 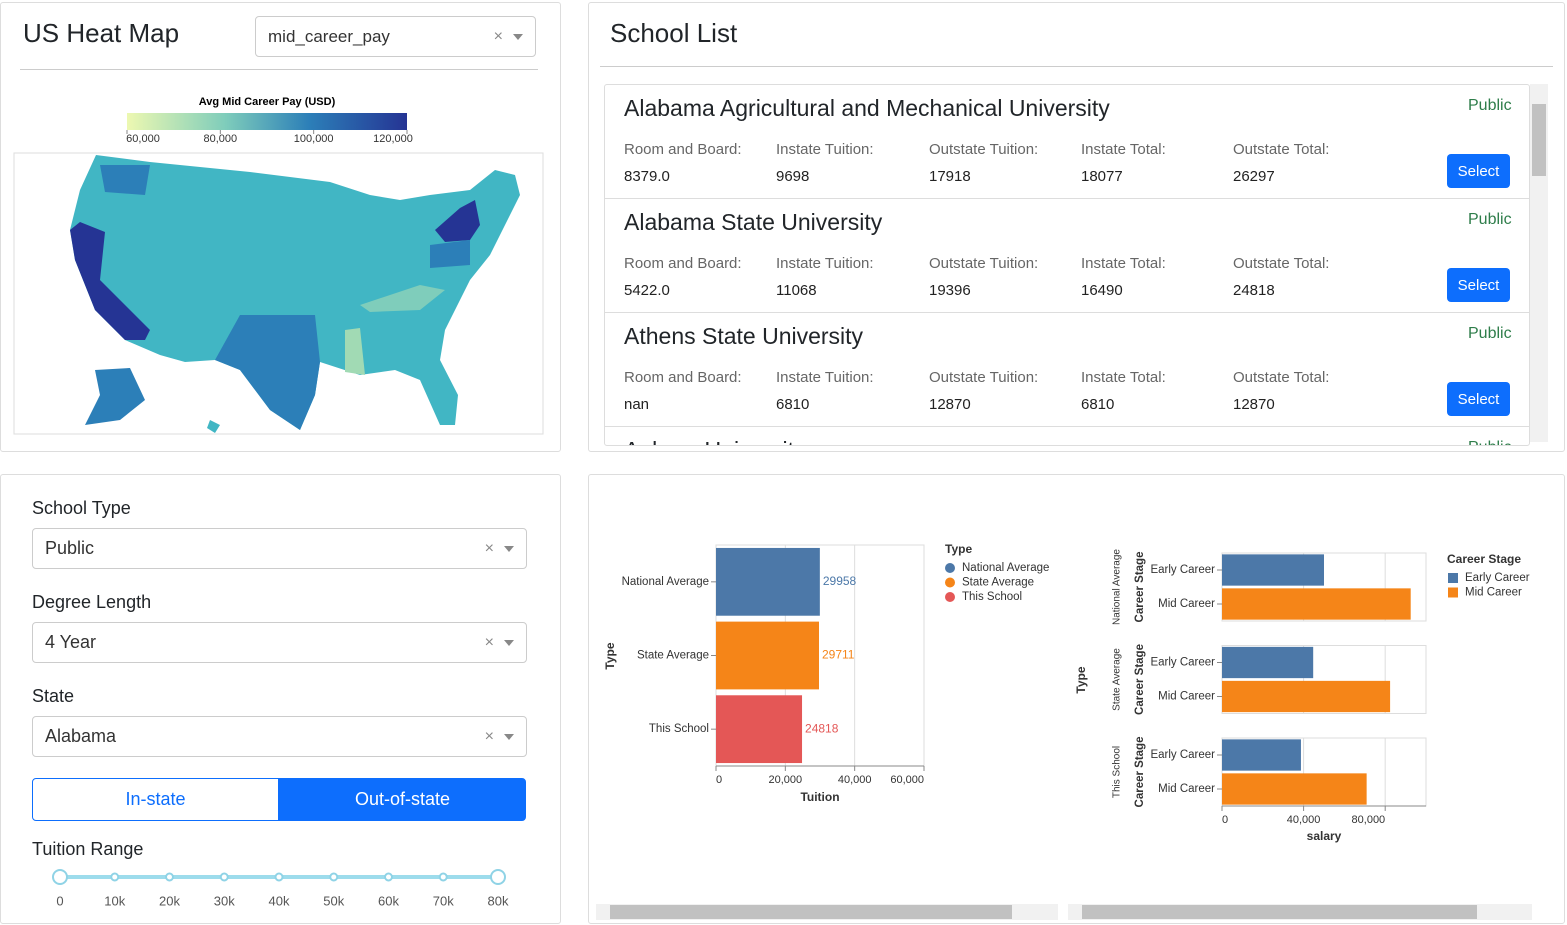 What do you see at coordinates (1254, 290) in the screenshot?
I see `field-value: 24818` at bounding box center [1254, 290].